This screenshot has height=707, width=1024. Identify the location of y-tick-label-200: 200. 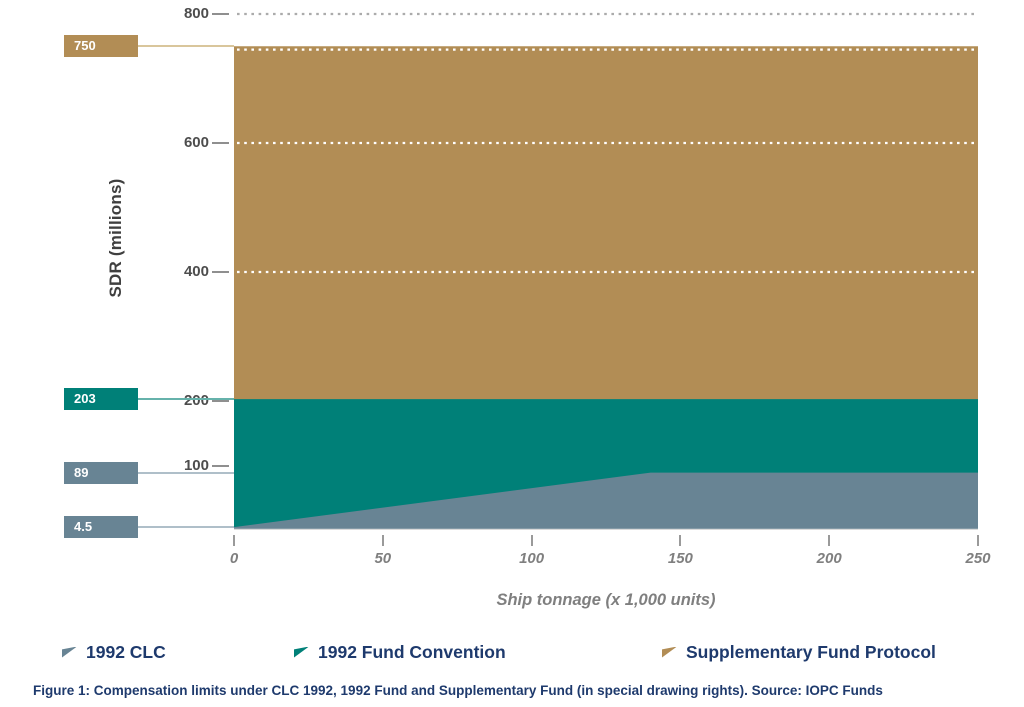
(196, 400).